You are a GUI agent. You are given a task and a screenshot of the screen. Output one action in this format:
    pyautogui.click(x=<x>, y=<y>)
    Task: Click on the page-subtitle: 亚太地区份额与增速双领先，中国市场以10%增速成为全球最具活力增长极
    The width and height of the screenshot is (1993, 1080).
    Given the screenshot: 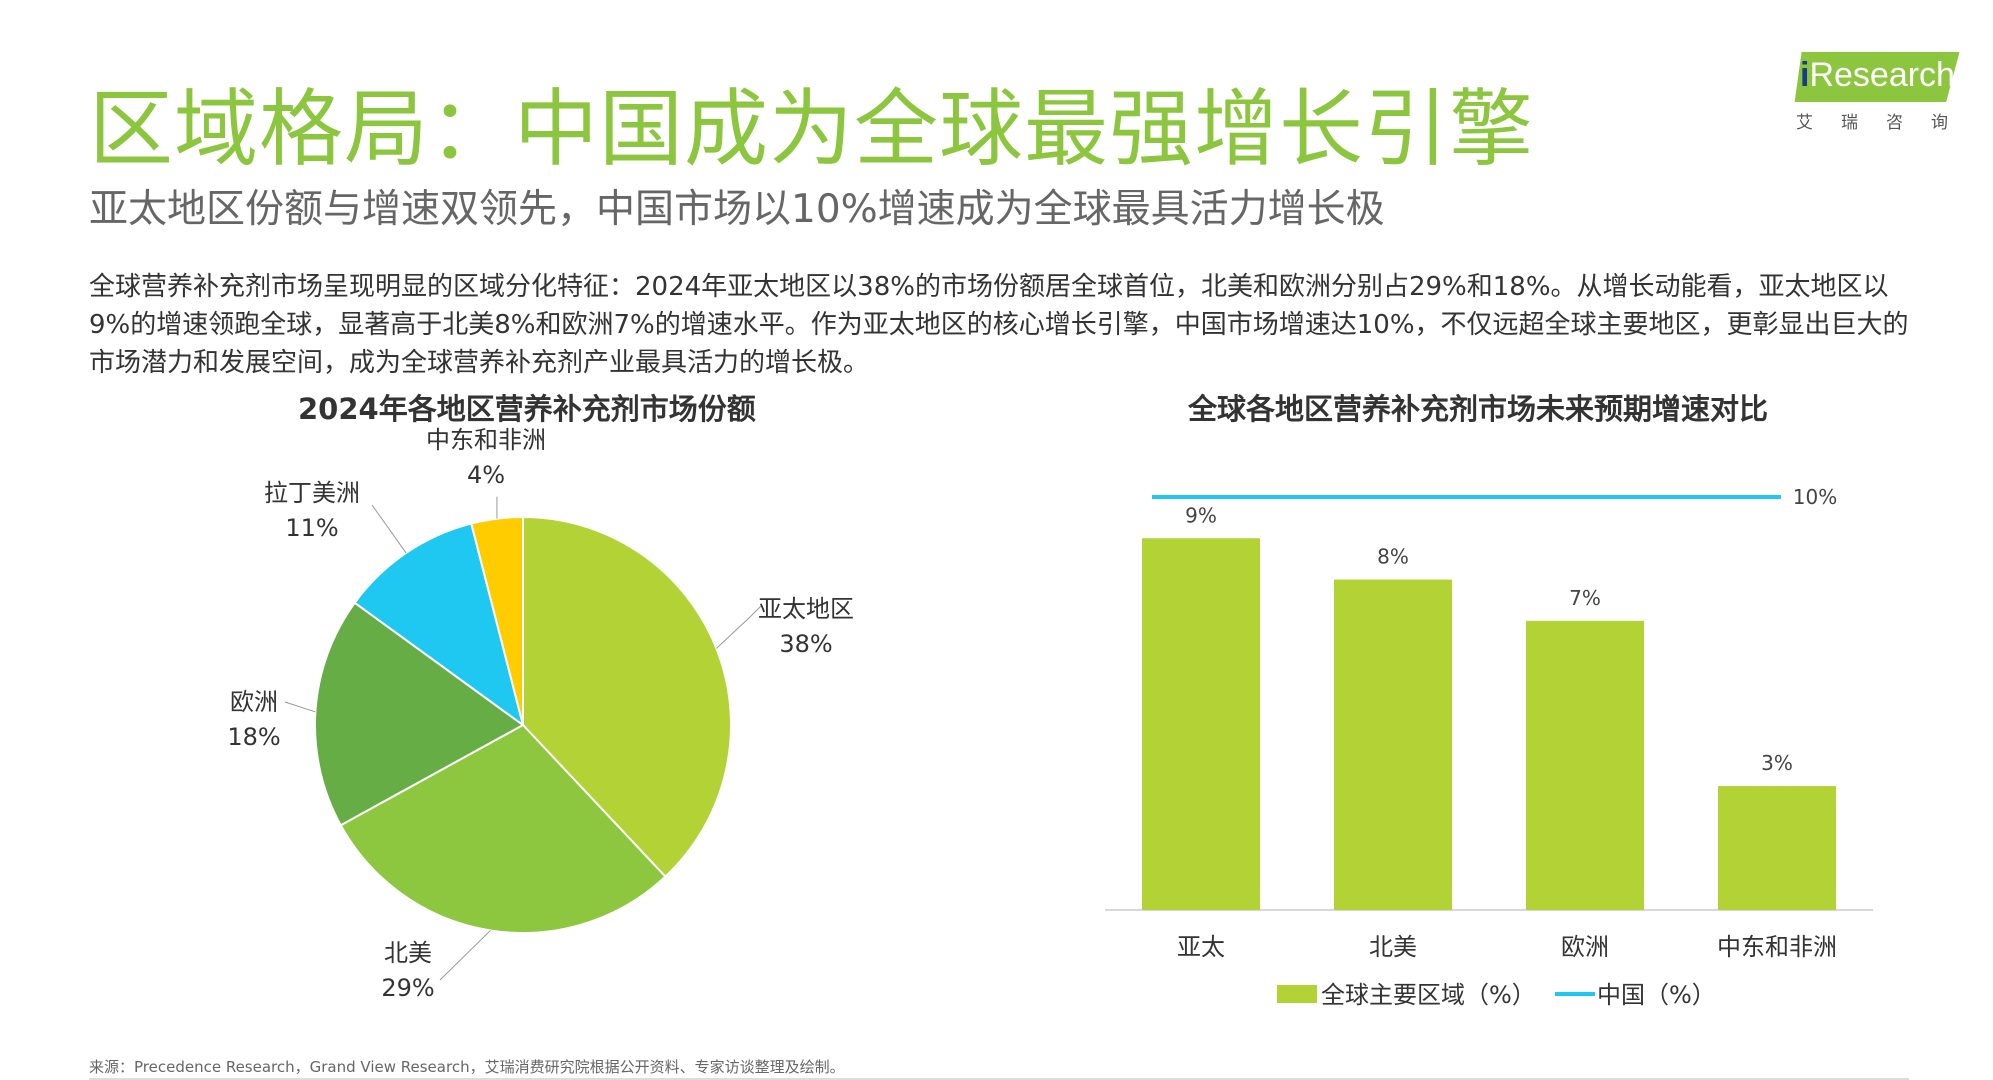 What is the action you would take?
    pyautogui.click(x=737, y=209)
    